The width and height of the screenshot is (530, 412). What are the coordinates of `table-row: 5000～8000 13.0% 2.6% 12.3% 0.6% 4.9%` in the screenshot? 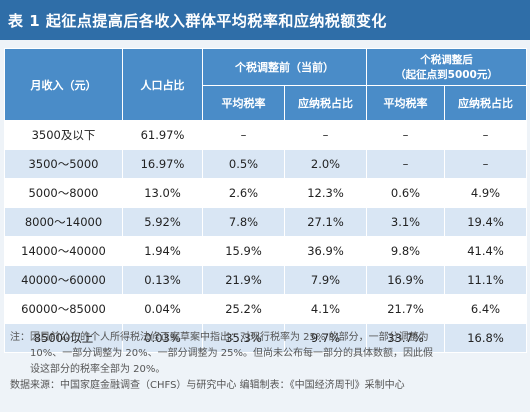 It's located at (266, 193).